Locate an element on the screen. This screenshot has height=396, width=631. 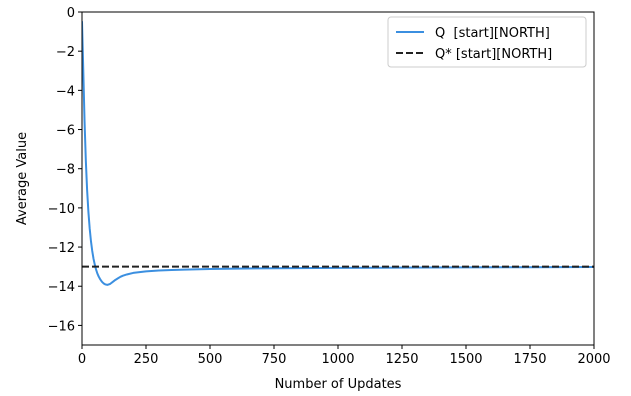
x-tick-label: 500 is located at coordinates (210, 359).